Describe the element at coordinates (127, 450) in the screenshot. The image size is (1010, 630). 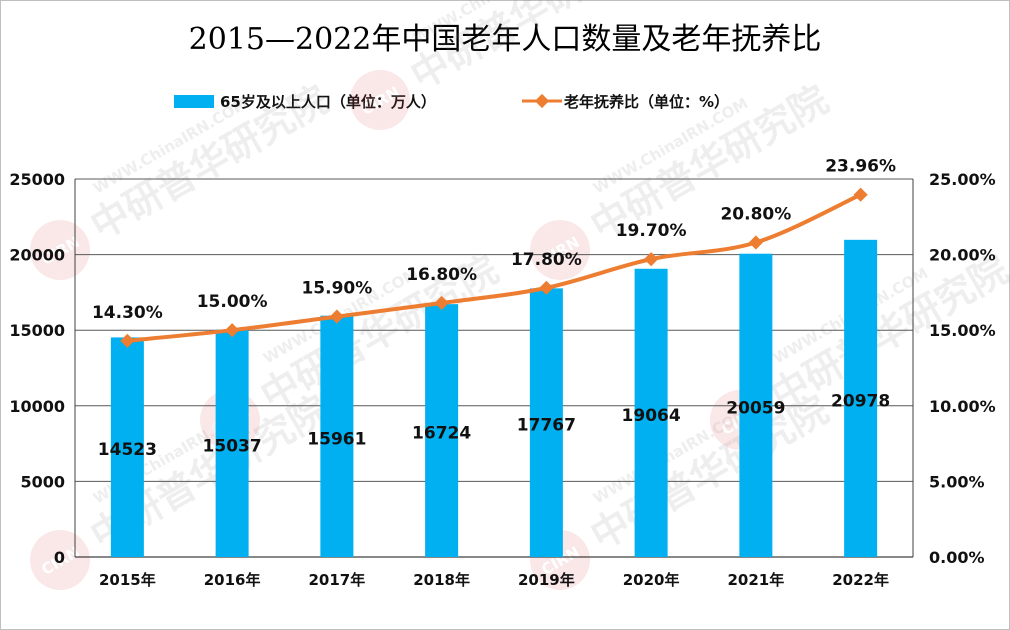
I see `bar-data-label: 14523` at that location.